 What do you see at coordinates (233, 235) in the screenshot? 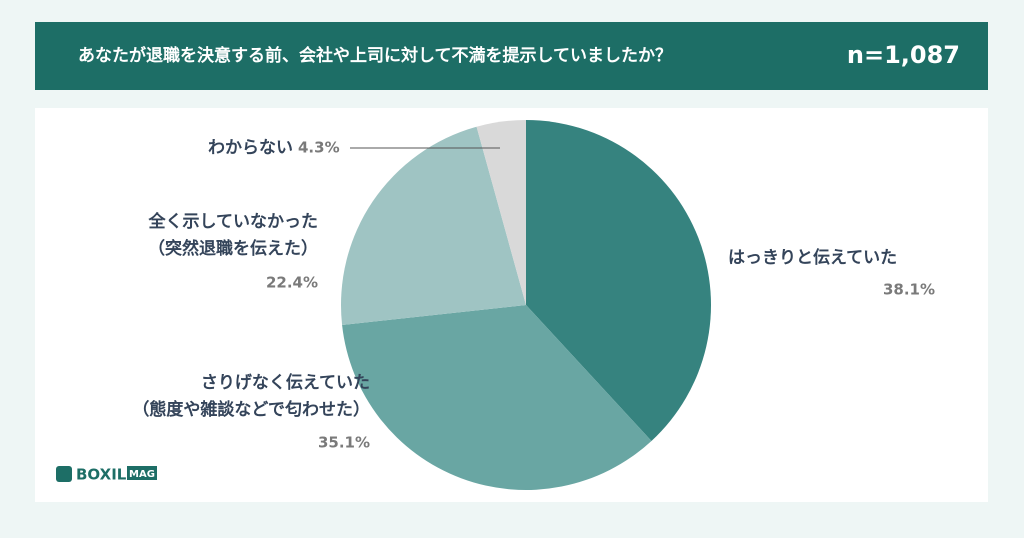
I see `slice-label: 全く示していなかった（突然退職を伝えた）` at bounding box center [233, 235].